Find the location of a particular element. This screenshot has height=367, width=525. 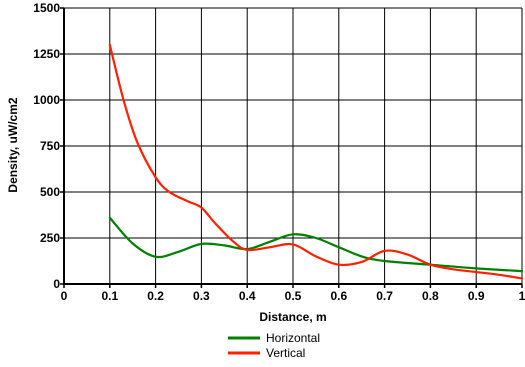

y-tick-label-3: 750 is located at coordinates (50, 146).